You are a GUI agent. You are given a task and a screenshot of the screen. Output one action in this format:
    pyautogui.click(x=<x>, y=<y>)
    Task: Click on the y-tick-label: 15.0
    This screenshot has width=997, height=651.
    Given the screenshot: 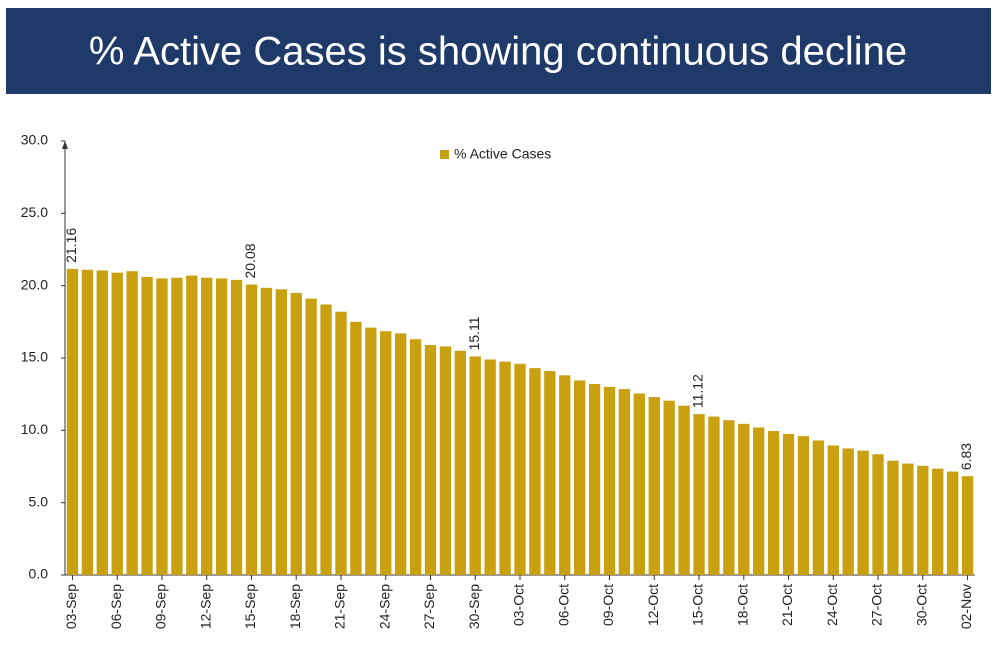 What is the action you would take?
    pyautogui.click(x=34, y=357)
    